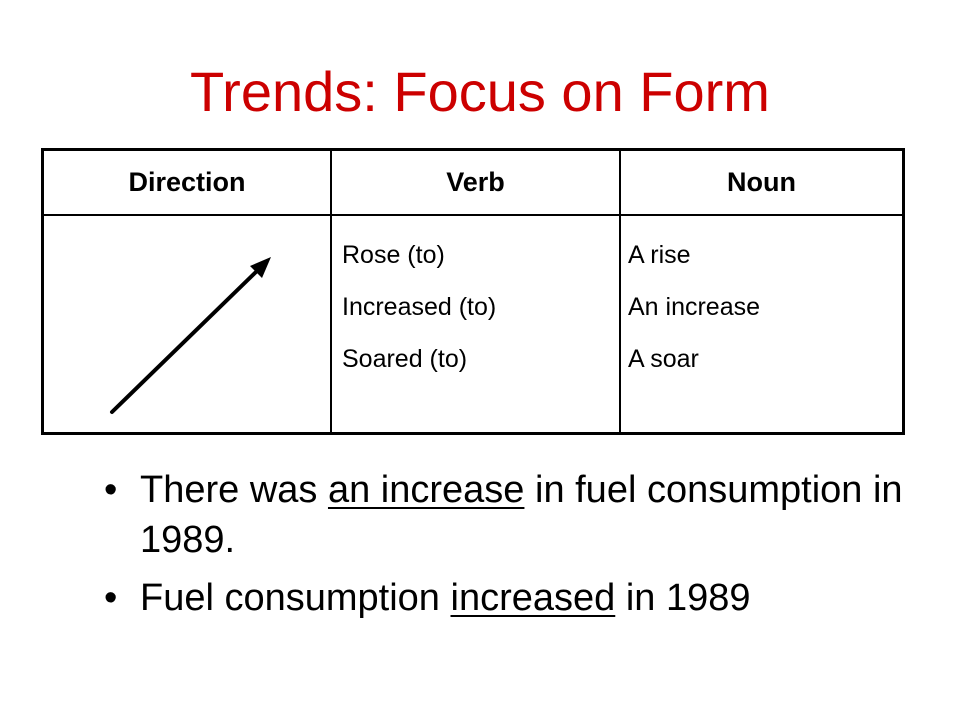 The image size is (960, 720). What do you see at coordinates (187, 182) in the screenshot?
I see `header-direction: Direction` at bounding box center [187, 182].